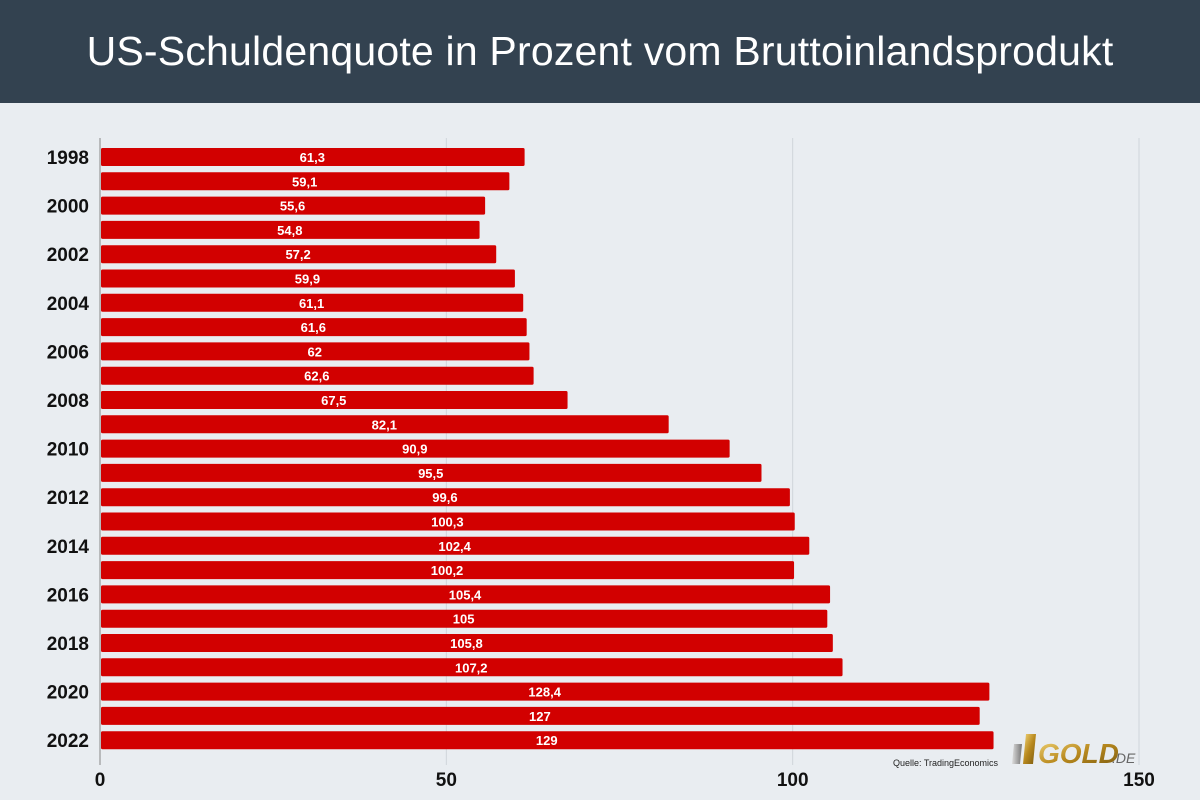 This screenshot has width=1200, height=800. Describe the element at coordinates (68, 207) in the screenshot. I see `y-tick-label: 2000` at that location.